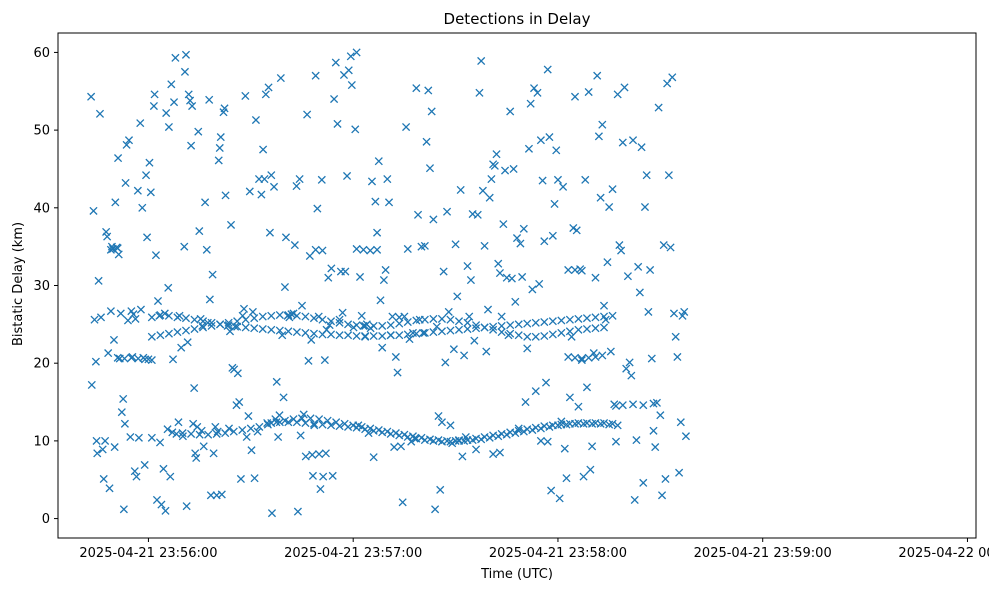 The image size is (989, 590). Describe the element at coordinates (558, 553) in the screenshot. I see `x-tick-label: 2025-04-21 23:58:00` at that location.